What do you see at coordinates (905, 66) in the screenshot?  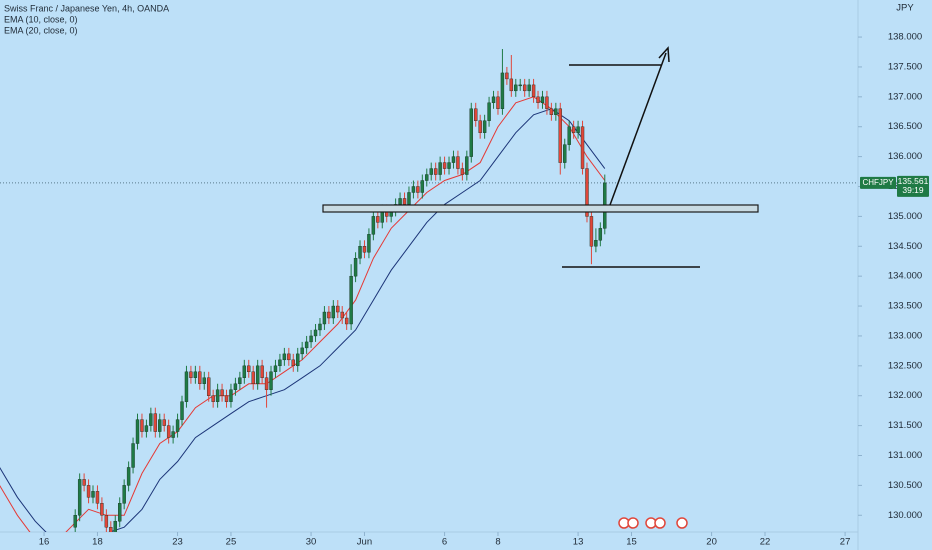 I see `y-tick-label: 137.500` at bounding box center [905, 66].